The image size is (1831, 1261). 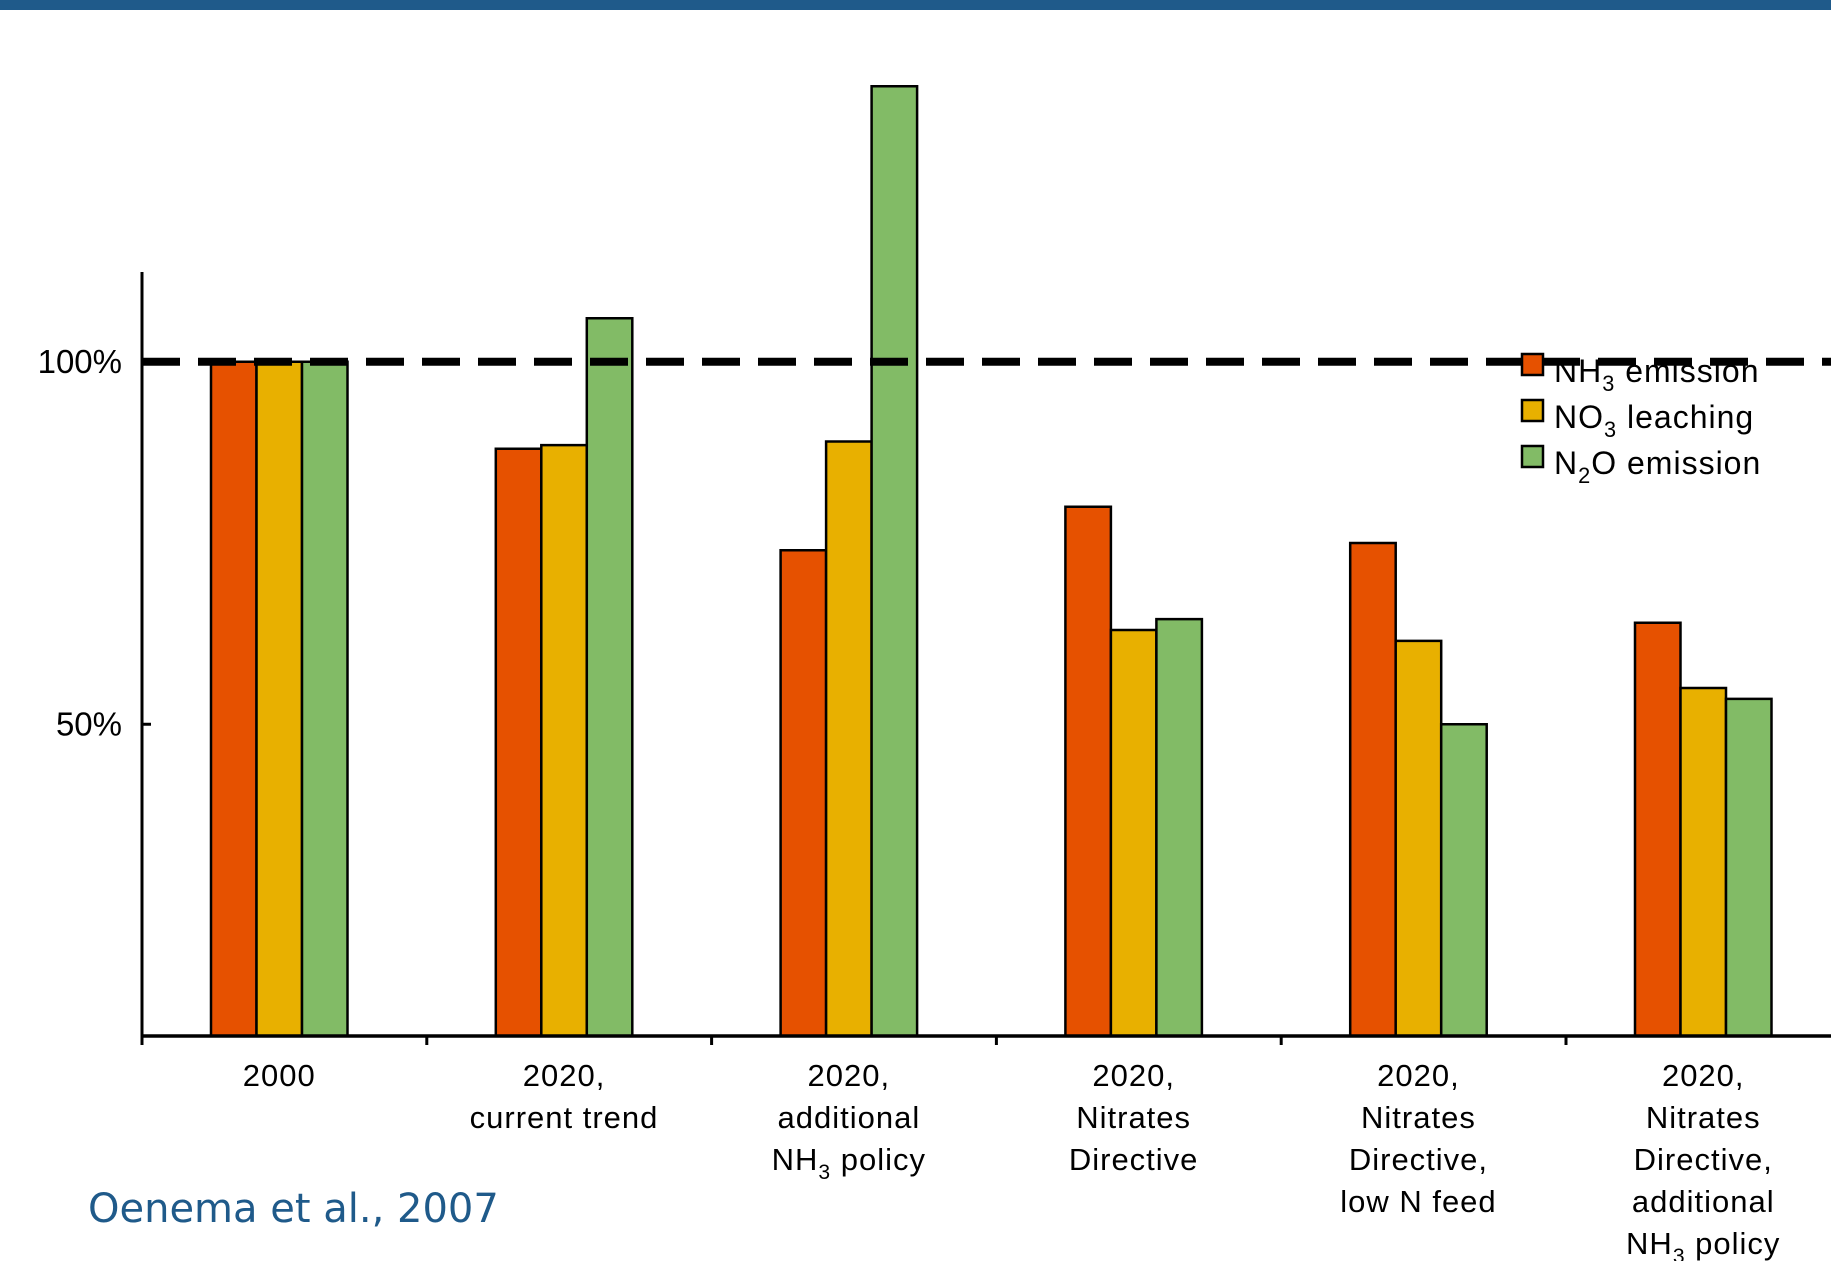 What do you see at coordinates (1134, 1159) in the screenshot?
I see `category-label: Directive` at bounding box center [1134, 1159].